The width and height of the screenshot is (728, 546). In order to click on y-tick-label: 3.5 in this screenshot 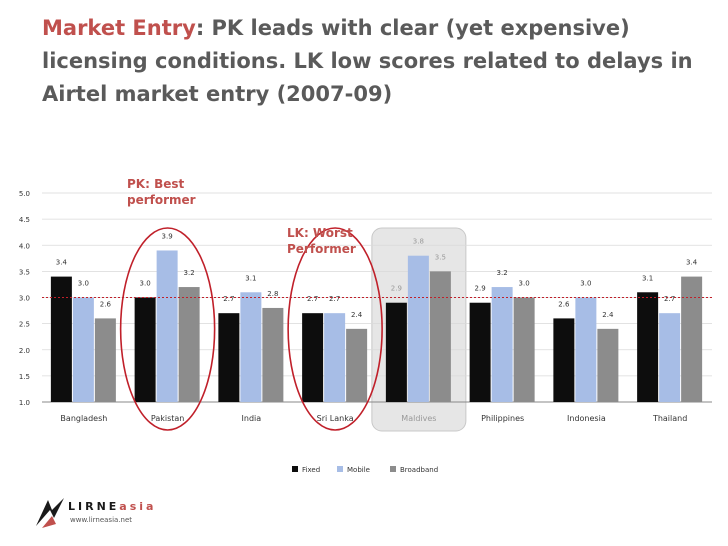, I will do `click(24, 272)`.